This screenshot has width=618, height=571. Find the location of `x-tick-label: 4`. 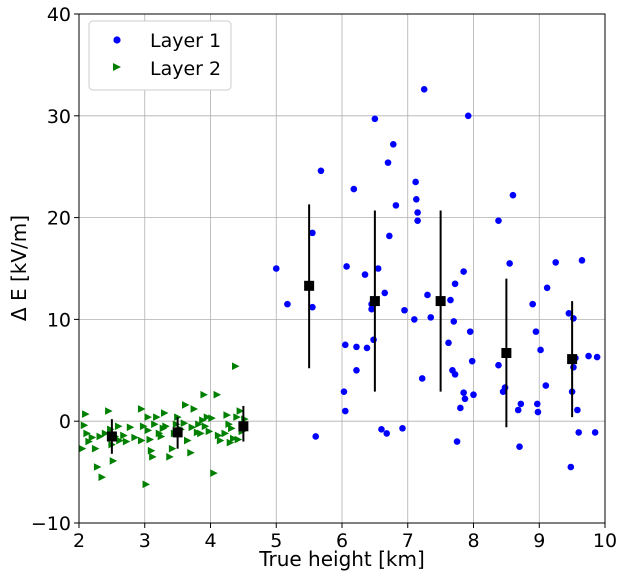

x-tick-label: 4 is located at coordinates (210, 541).